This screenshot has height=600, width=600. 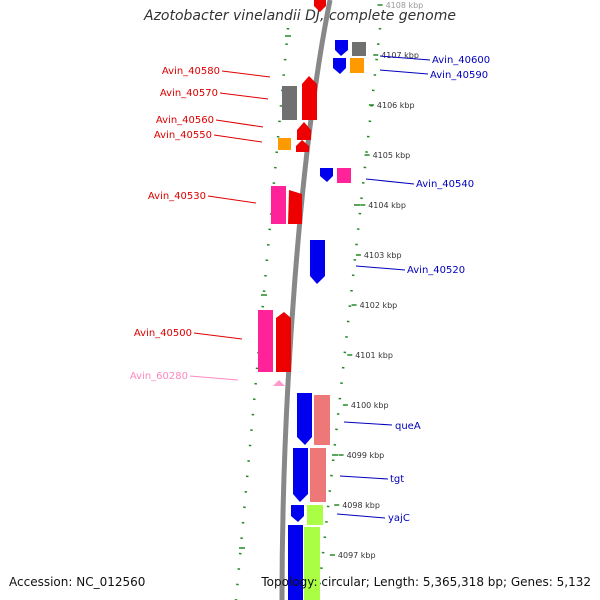 What do you see at coordinates (297, 513) in the screenshot?
I see `gene-yajc` at bounding box center [297, 513].